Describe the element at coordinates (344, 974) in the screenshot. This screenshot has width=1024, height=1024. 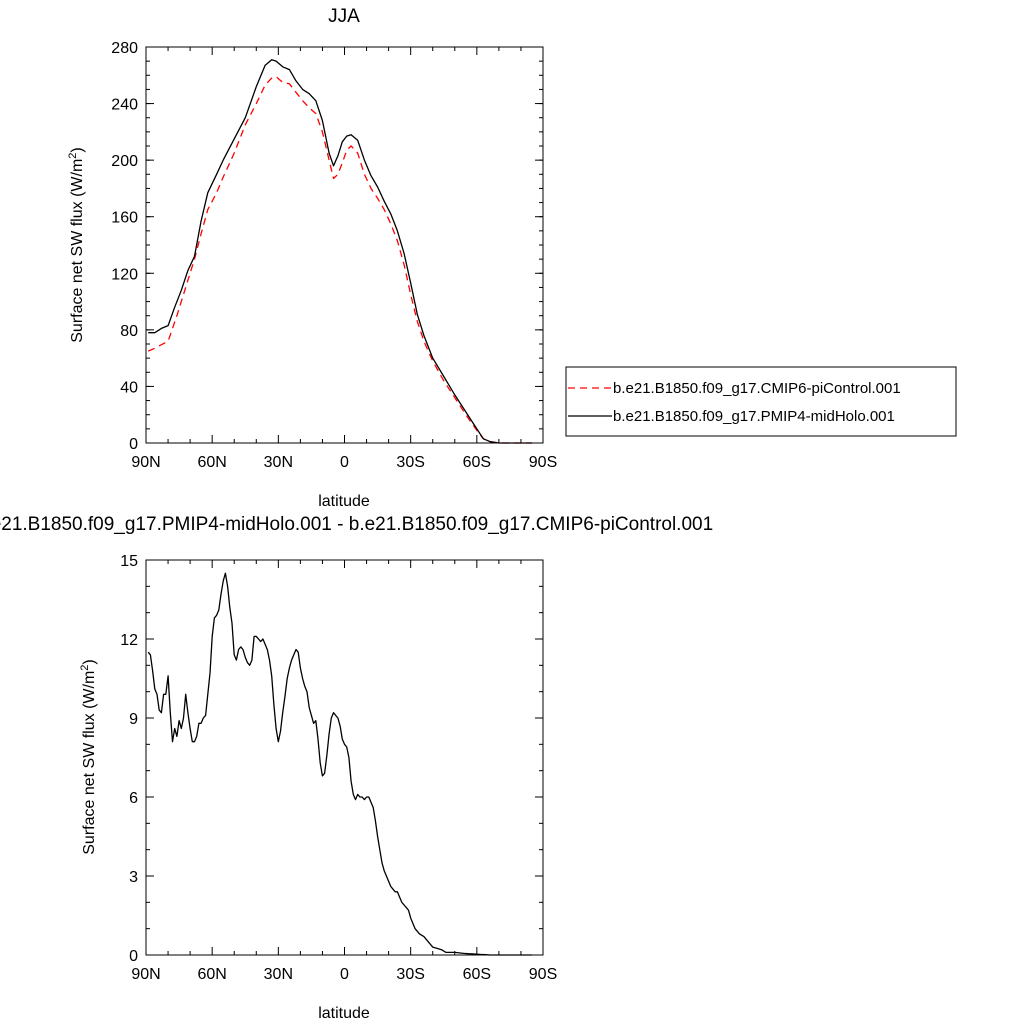
I see `chart-2-x-tick-label: 0` at that location.